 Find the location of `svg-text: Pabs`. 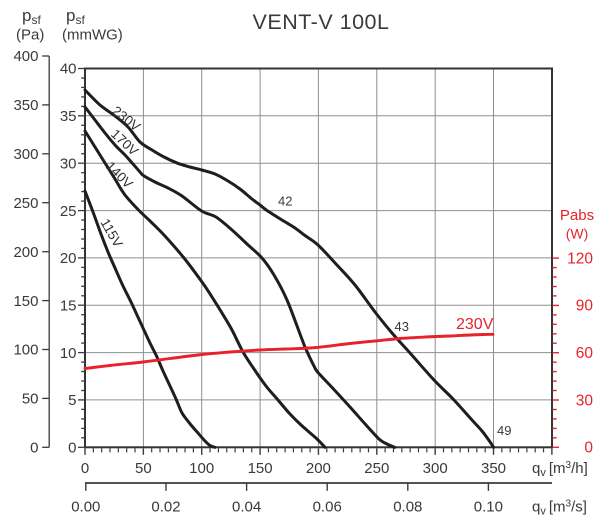

svg-text: Pabs is located at coordinates (577, 215).